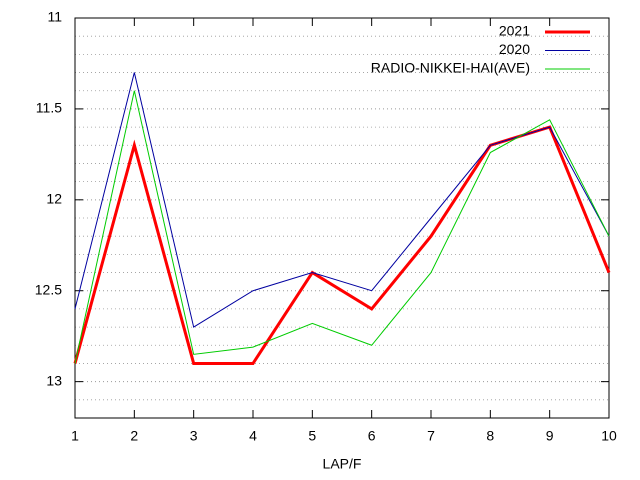  What do you see at coordinates (253, 436) in the screenshot?
I see `x-tick-label: 4` at bounding box center [253, 436].